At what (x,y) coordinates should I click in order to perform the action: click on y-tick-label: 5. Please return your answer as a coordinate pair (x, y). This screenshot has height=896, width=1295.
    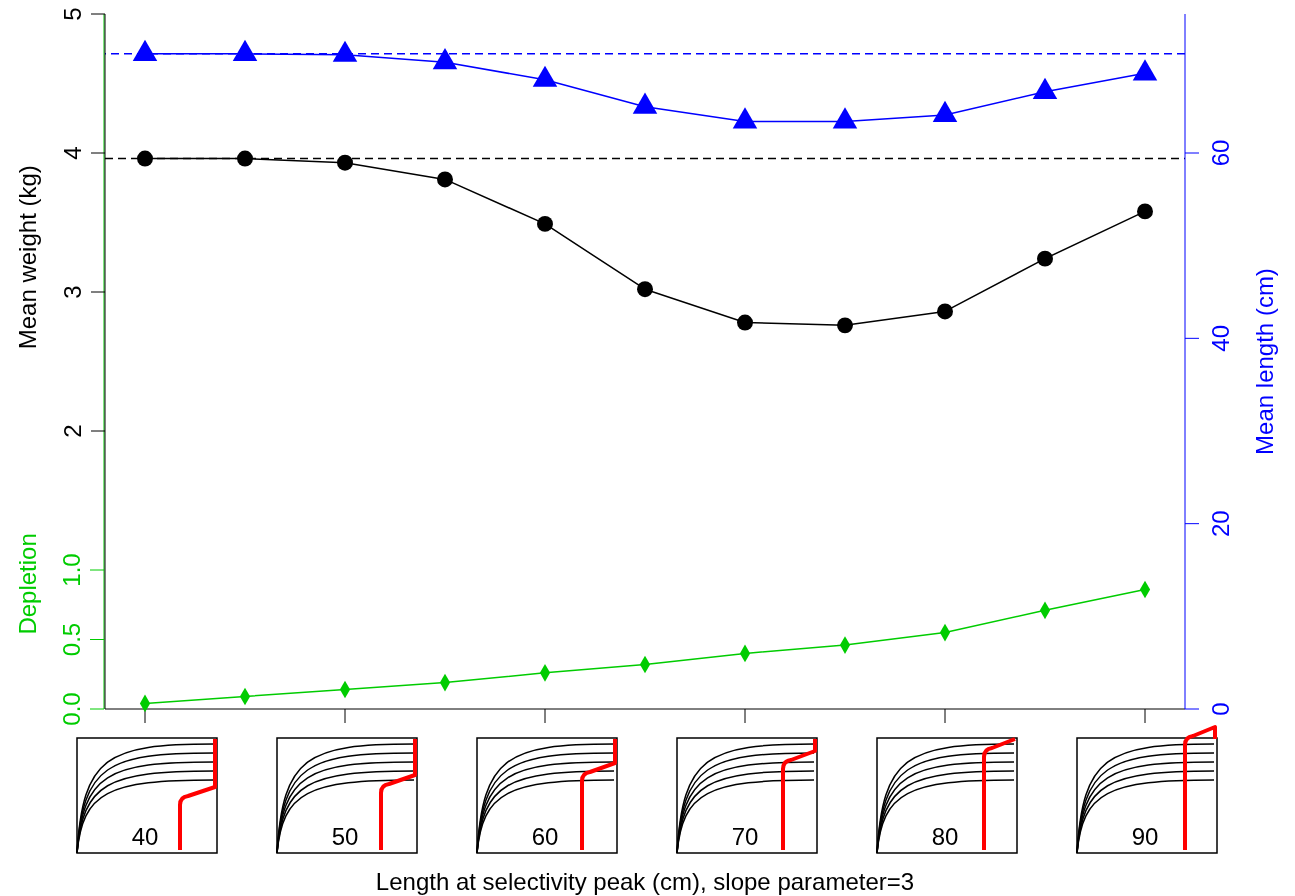
    Looking at the image, I should click on (72, 14).